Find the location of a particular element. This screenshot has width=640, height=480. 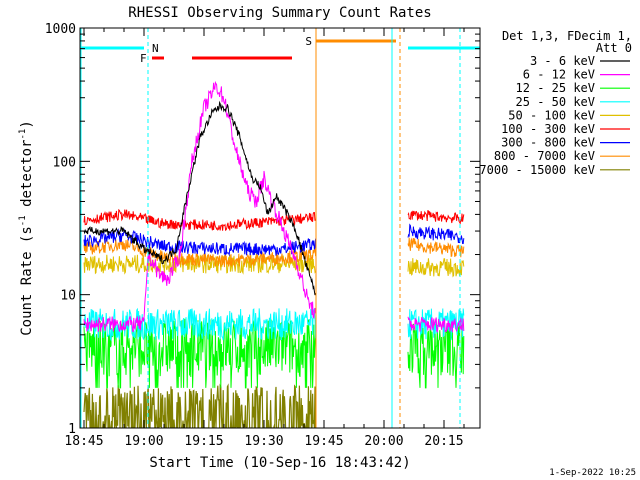

legend-label: 50 - 100 keV is located at coordinates (551, 115).